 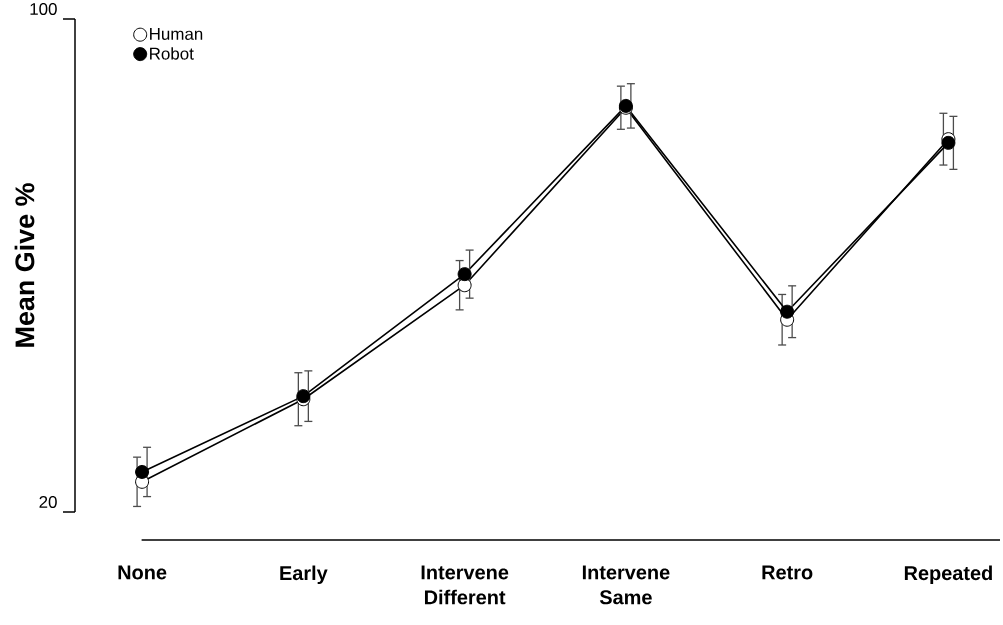 I want to click on legend-label: Robot, so click(x=172, y=53).